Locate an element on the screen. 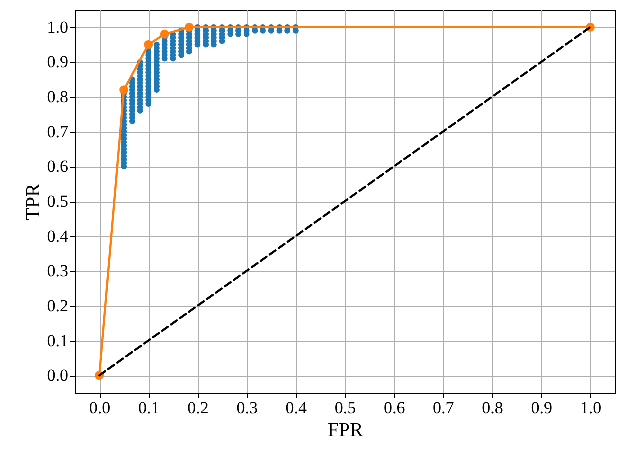 This screenshot has width=619, height=455. x-tick-label: 0.0 is located at coordinates (100, 408).